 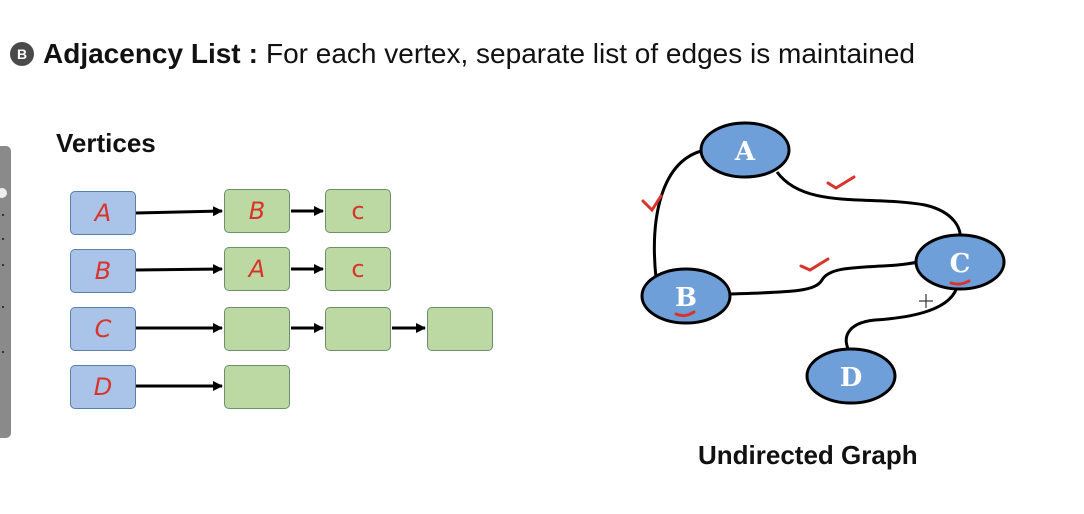 I want to click on graph-node-a: A, so click(x=745, y=150).